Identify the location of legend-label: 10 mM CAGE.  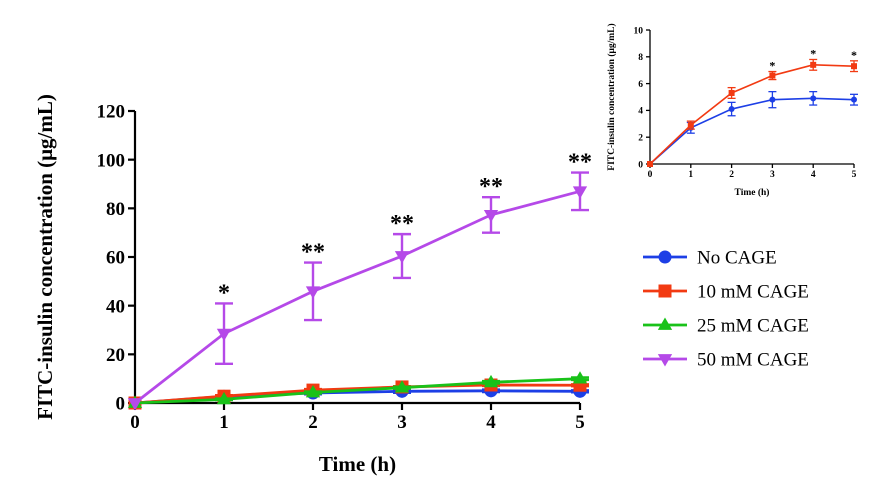
(753, 292).